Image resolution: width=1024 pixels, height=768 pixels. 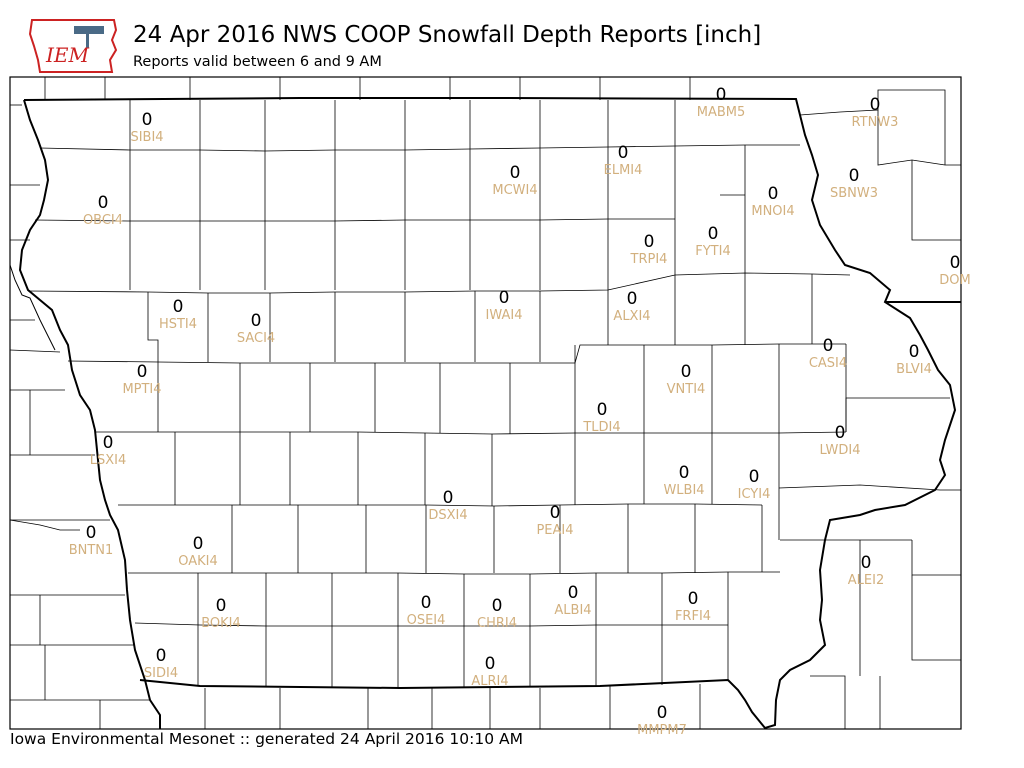 What do you see at coordinates (693, 616) in the screenshot?
I see `station-id-label: FRFI4` at bounding box center [693, 616].